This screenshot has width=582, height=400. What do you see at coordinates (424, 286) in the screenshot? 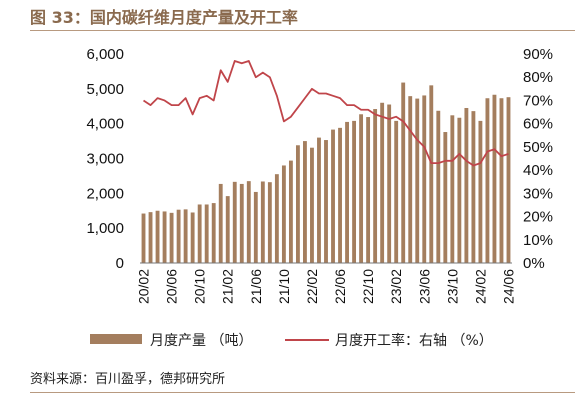
I see `x-tick-label: 23/06` at bounding box center [424, 286].